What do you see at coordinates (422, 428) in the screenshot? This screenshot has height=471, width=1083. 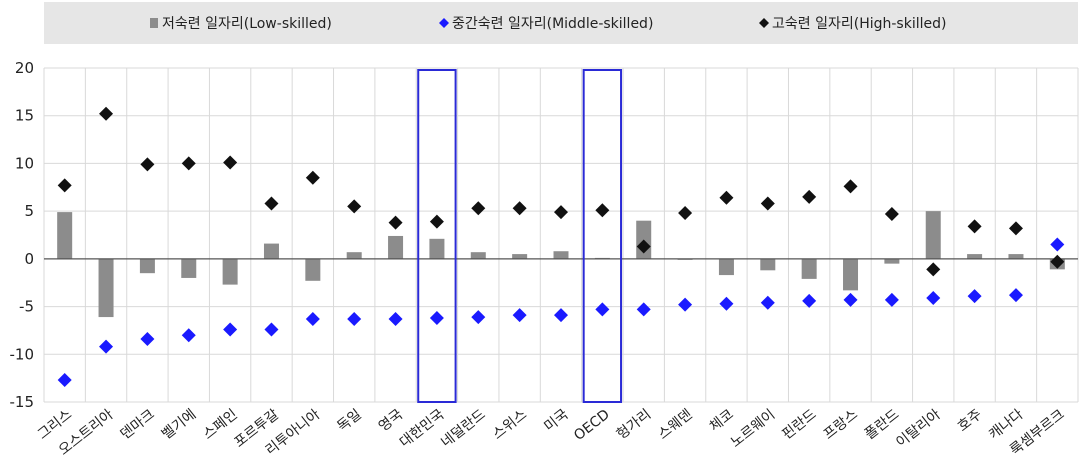 I see `x-tick-label: 대한민국` at bounding box center [422, 428].